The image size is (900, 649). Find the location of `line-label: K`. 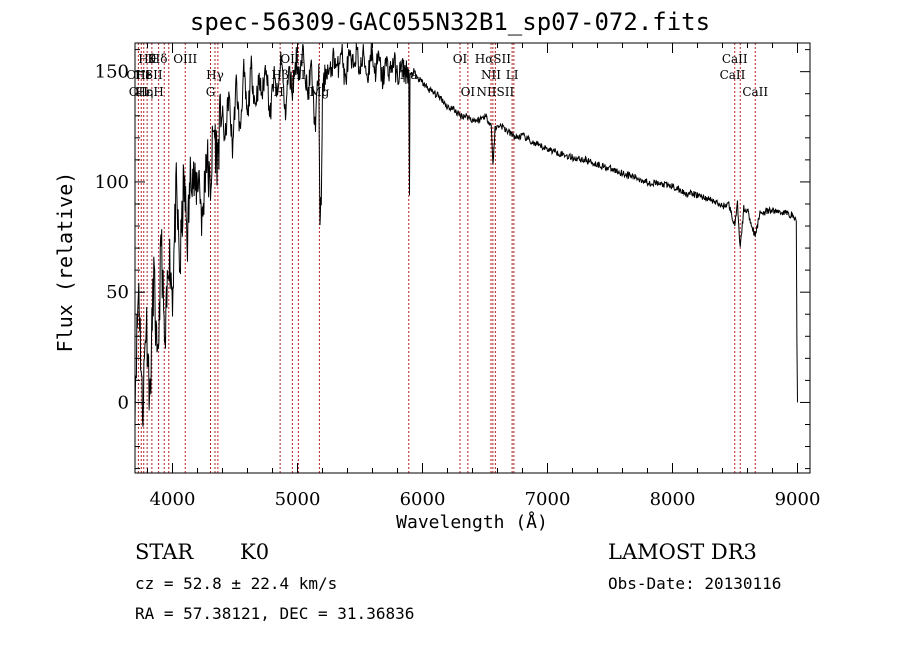

line-label: K is located at coordinates (152, 59).